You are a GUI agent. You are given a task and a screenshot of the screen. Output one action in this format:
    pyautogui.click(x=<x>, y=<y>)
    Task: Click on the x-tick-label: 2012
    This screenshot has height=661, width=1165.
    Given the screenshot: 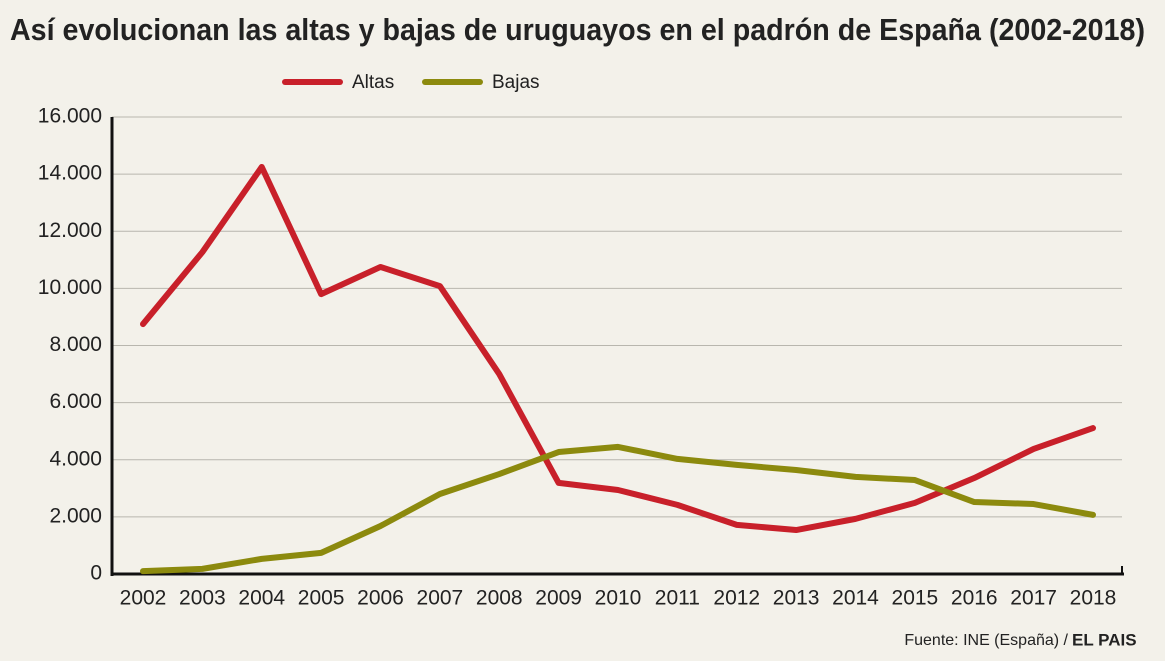 What is the action you would take?
    pyautogui.click(x=736, y=598)
    